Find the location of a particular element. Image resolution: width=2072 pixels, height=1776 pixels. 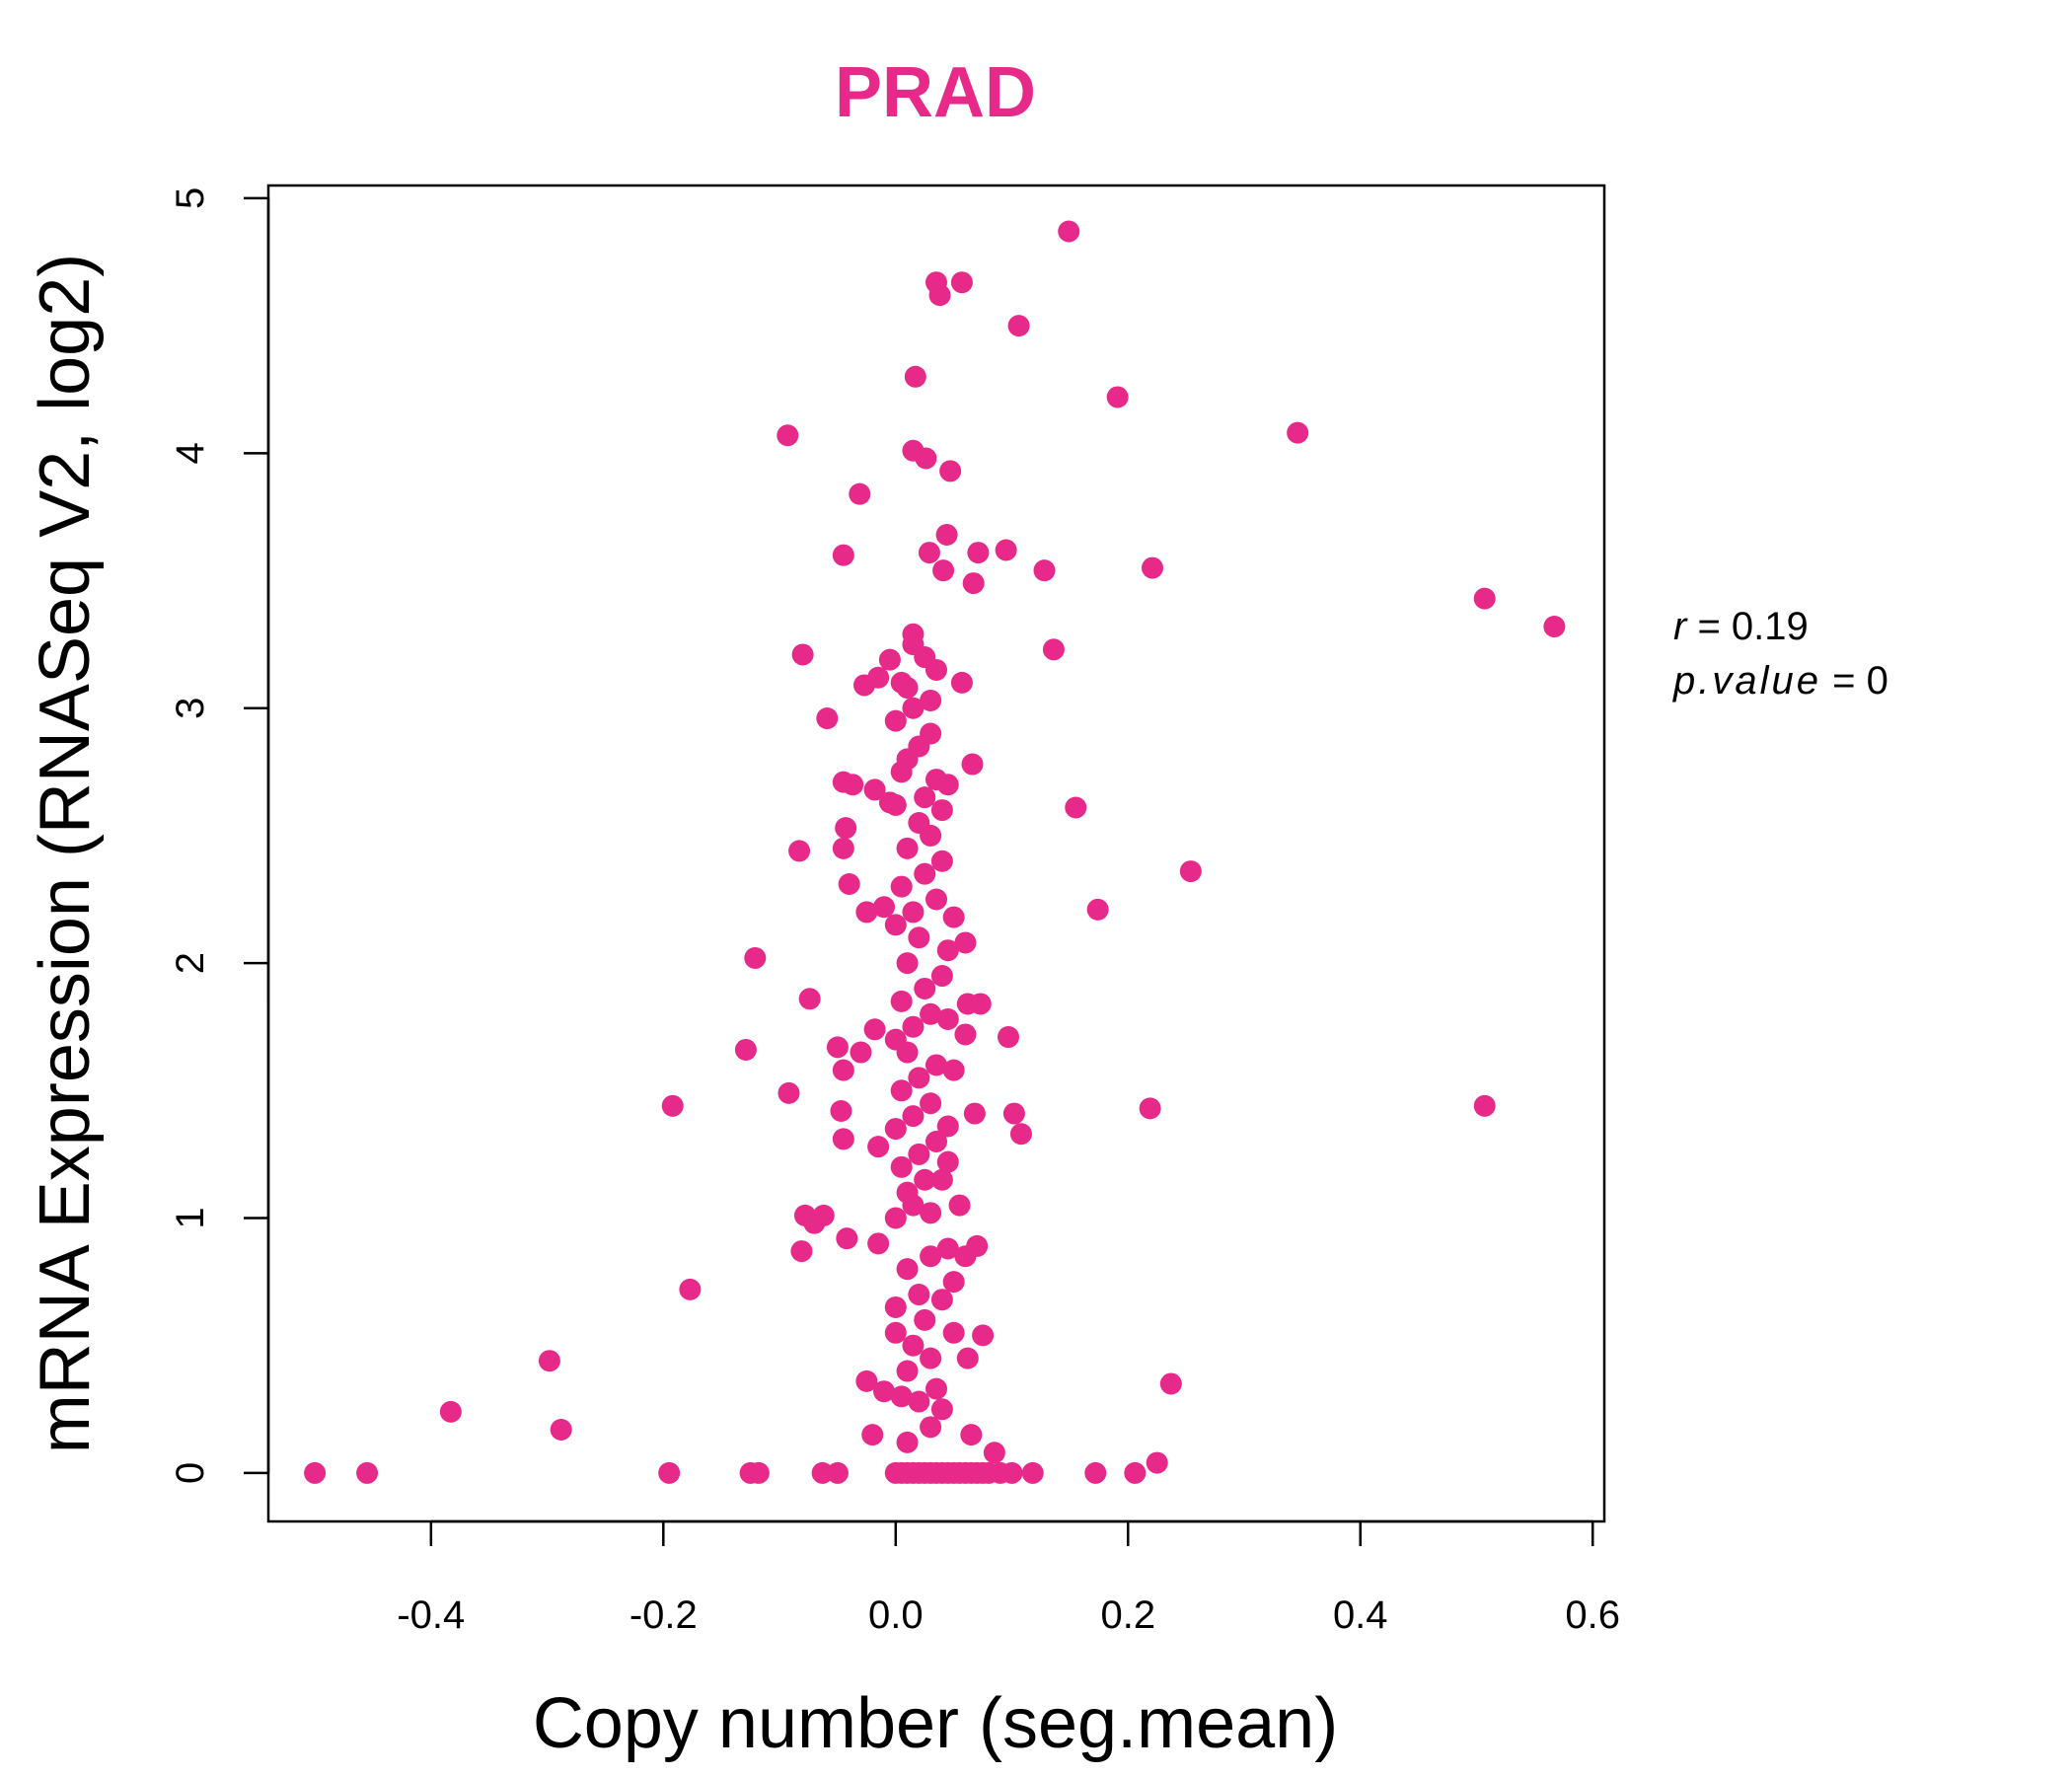

x-tick-label: -0.4 is located at coordinates (431, 1615).